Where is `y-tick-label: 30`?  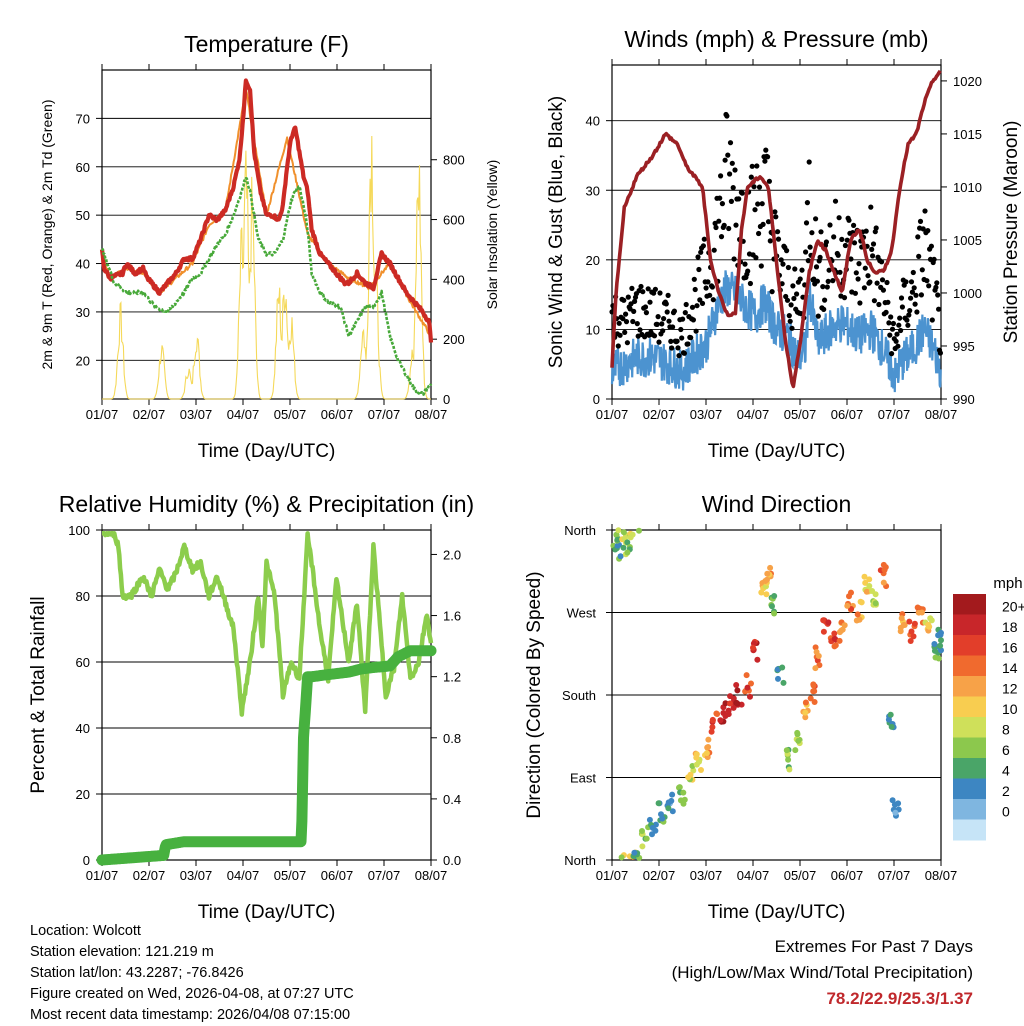
y-tick-label: 30 is located at coordinates (83, 312).